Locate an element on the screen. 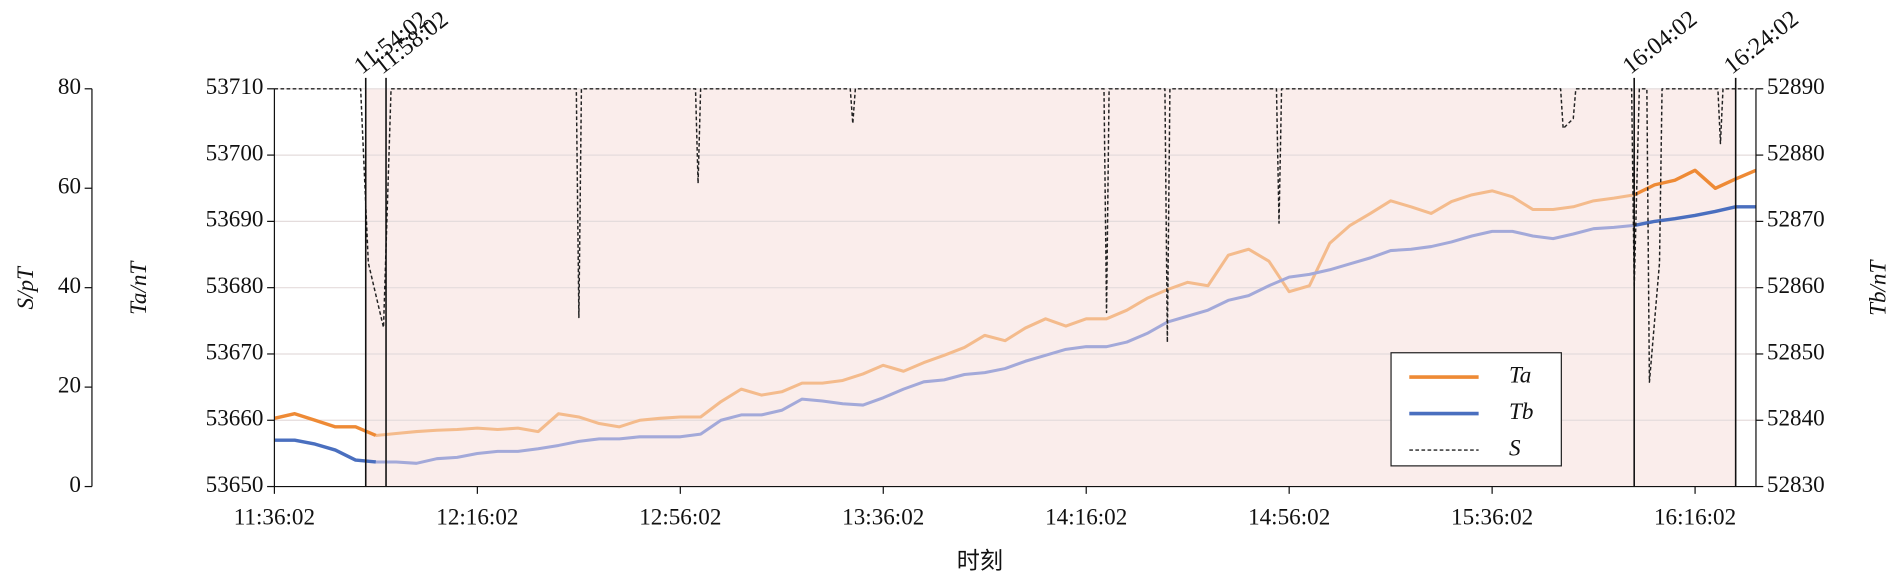 The image size is (1899, 579). x-tick-label: 15:36:02 is located at coordinates (1492, 517).